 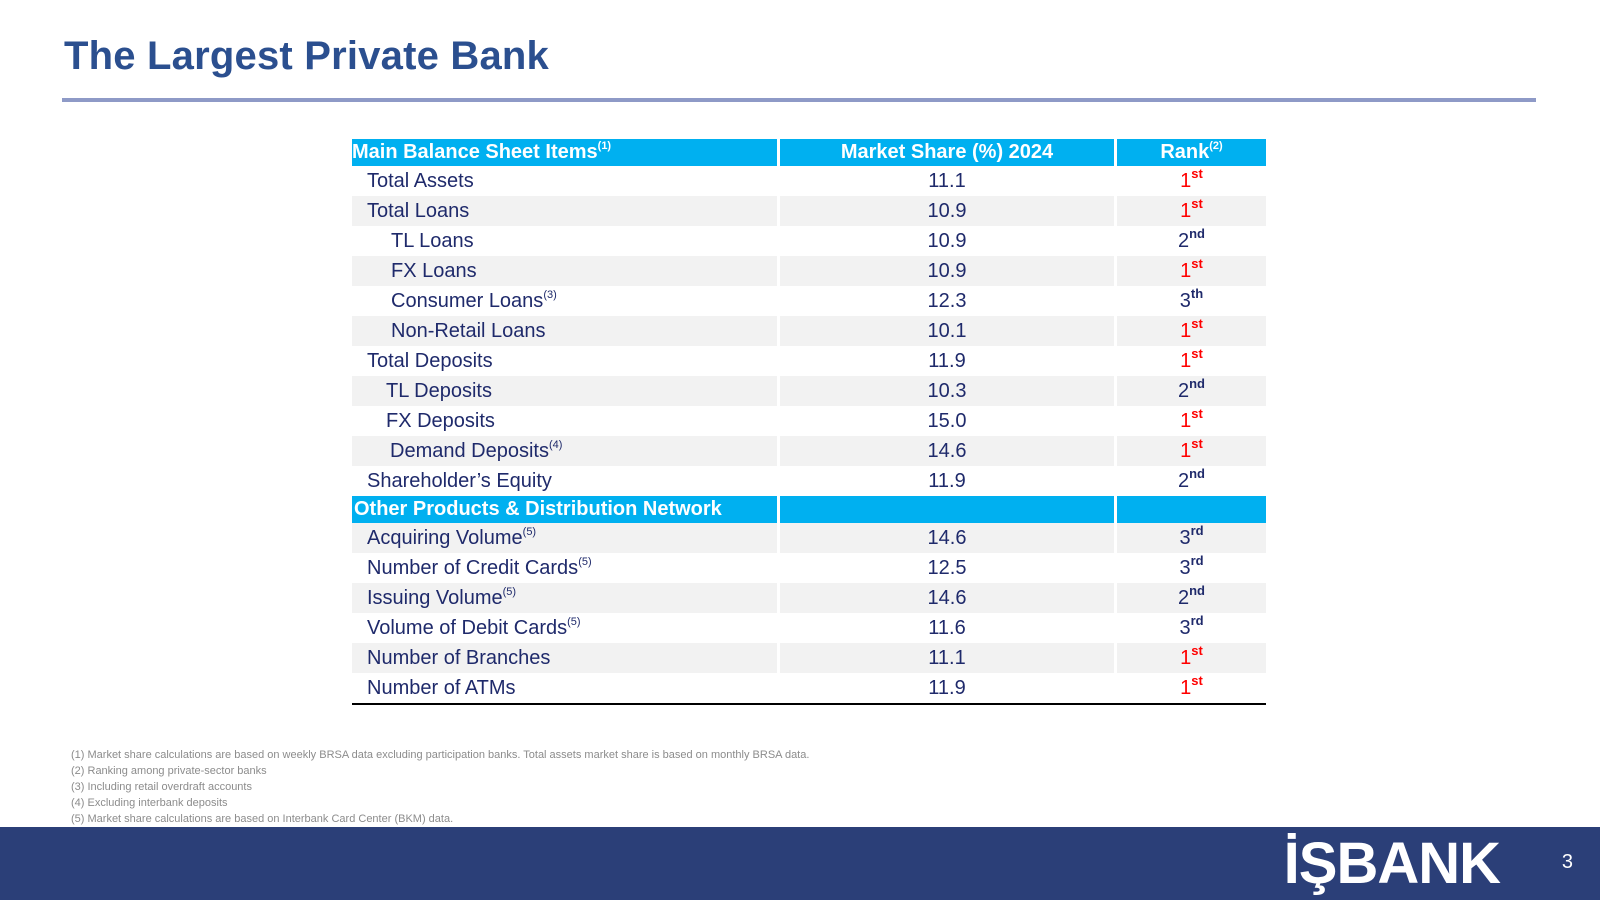 I want to click on row-label: Demand Deposits(4), so click(x=566, y=451).